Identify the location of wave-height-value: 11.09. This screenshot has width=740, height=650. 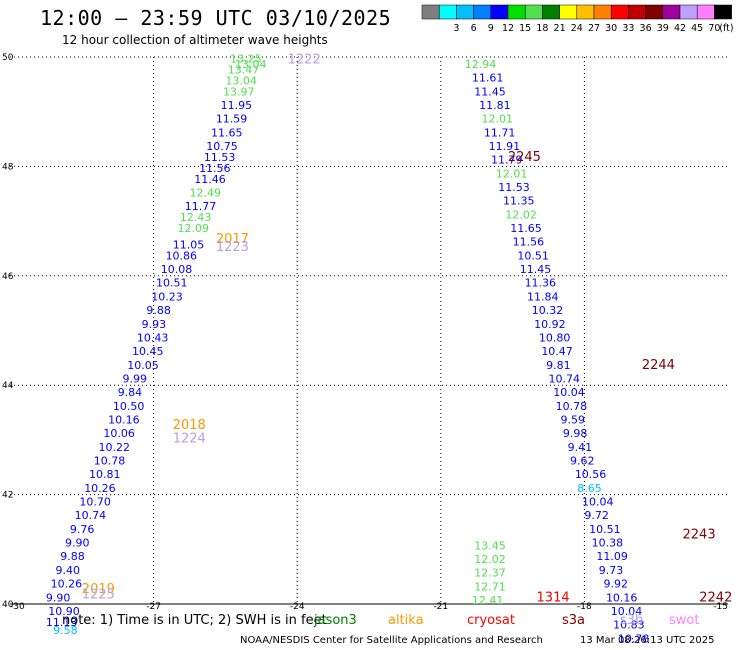
(612, 556).